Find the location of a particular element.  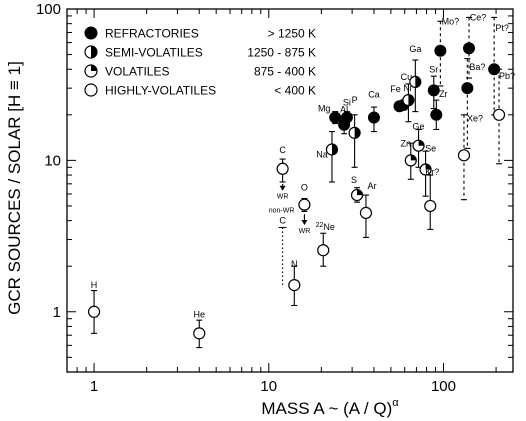

data-point: Zr is located at coordinates (439, 110).